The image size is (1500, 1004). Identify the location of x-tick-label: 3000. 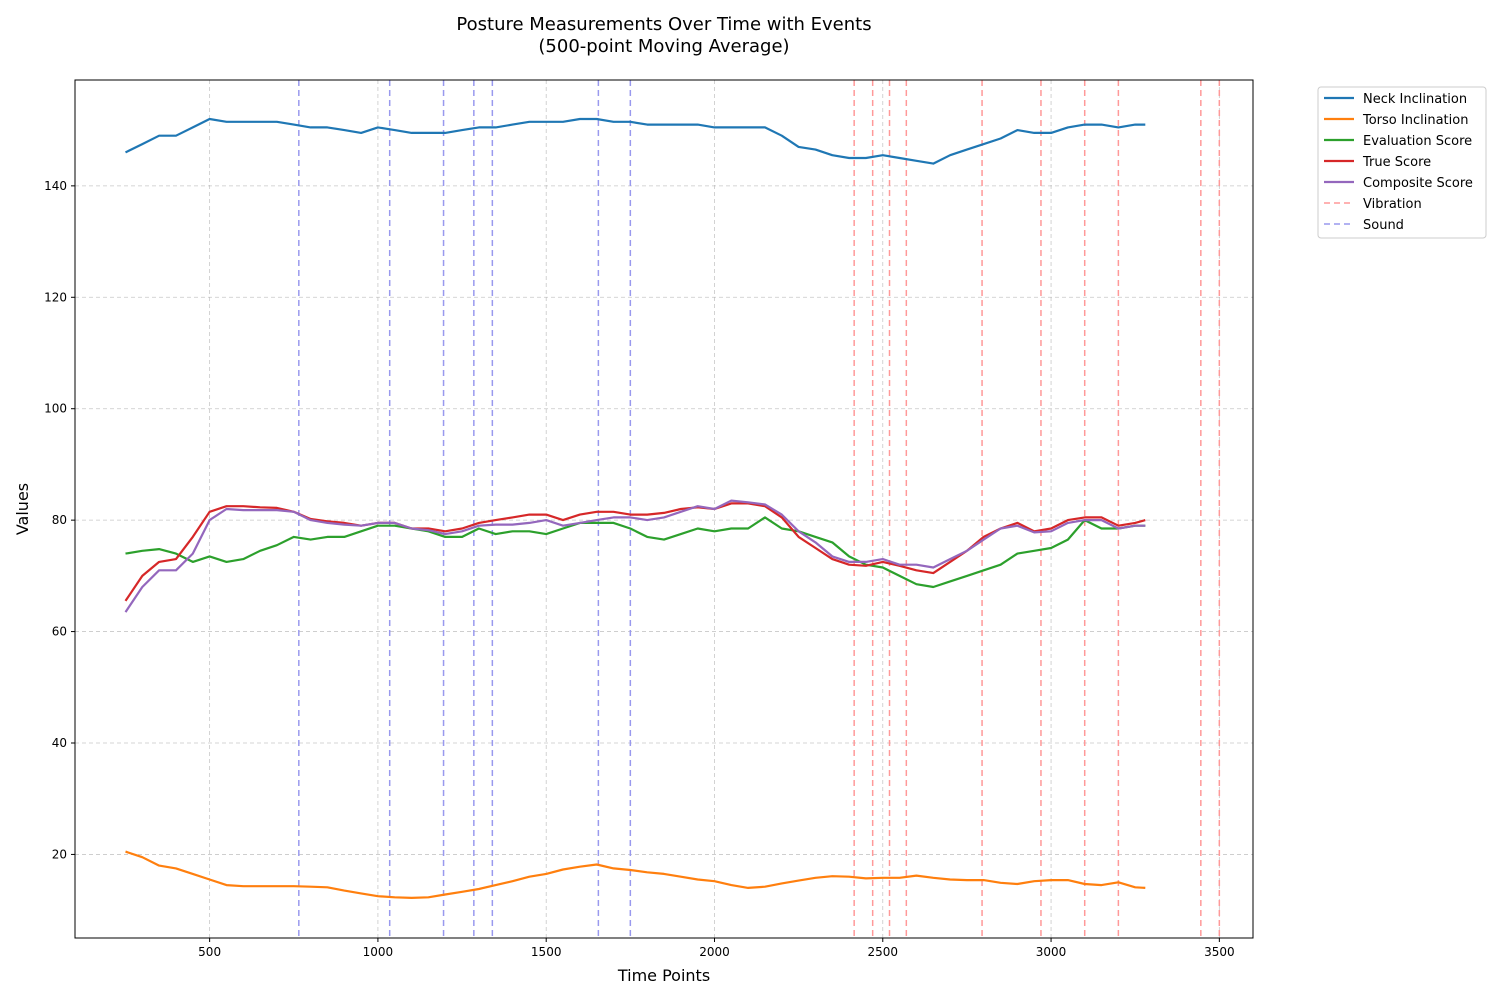
(1051, 952).